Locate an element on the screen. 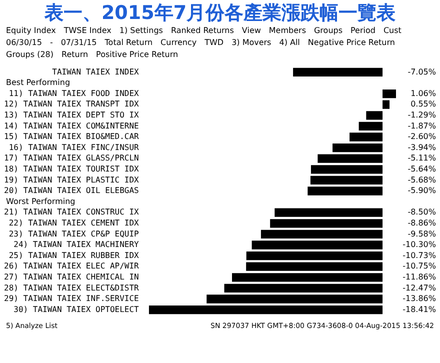 Image resolution: width=440 pixels, height=363 pixels. data-label: -10.75% is located at coordinates (419, 266).